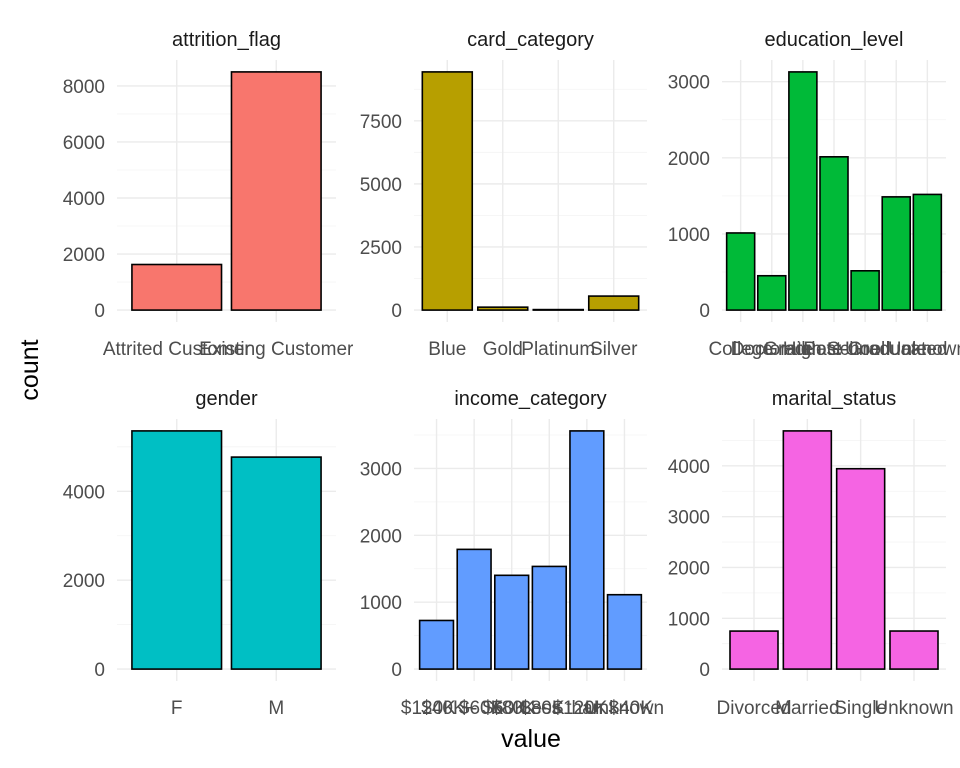 This screenshot has width=960, height=768. Describe the element at coordinates (530, 399) in the screenshot. I see `panel-title: income_category` at that location.